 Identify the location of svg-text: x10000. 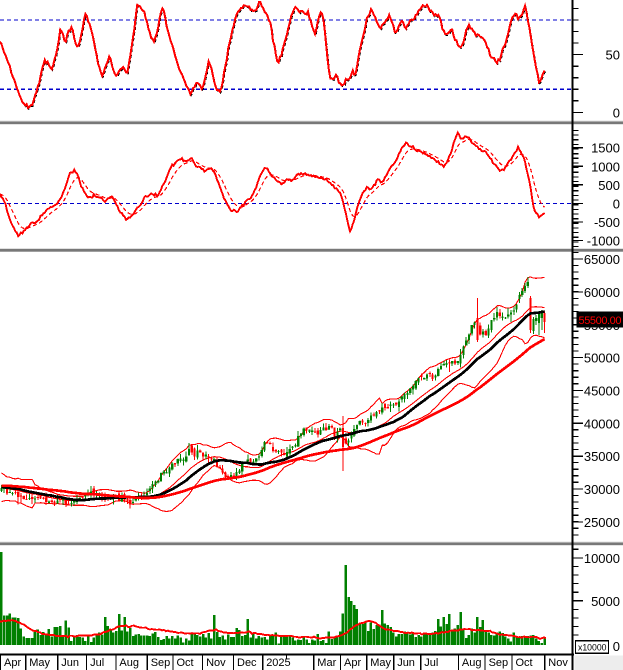
(592, 647).